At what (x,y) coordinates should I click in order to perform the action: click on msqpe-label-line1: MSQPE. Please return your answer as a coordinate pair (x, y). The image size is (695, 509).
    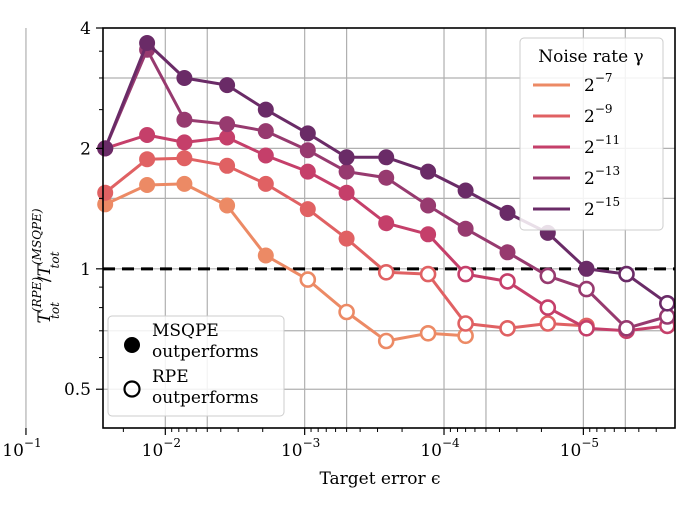
    Looking at the image, I should click on (185, 331).